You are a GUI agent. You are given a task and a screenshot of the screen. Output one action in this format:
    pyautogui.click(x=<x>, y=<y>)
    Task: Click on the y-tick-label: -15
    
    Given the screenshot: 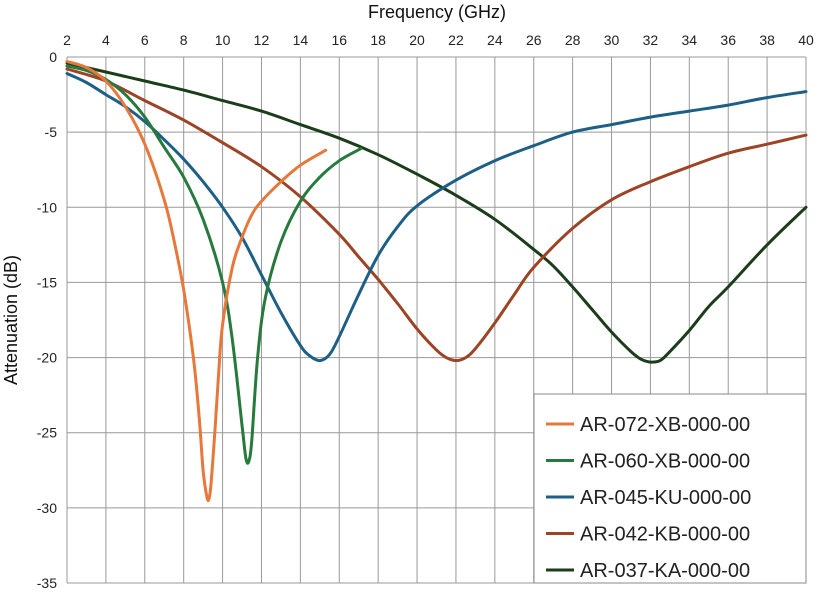 What is the action you would take?
    pyautogui.click(x=47, y=282)
    